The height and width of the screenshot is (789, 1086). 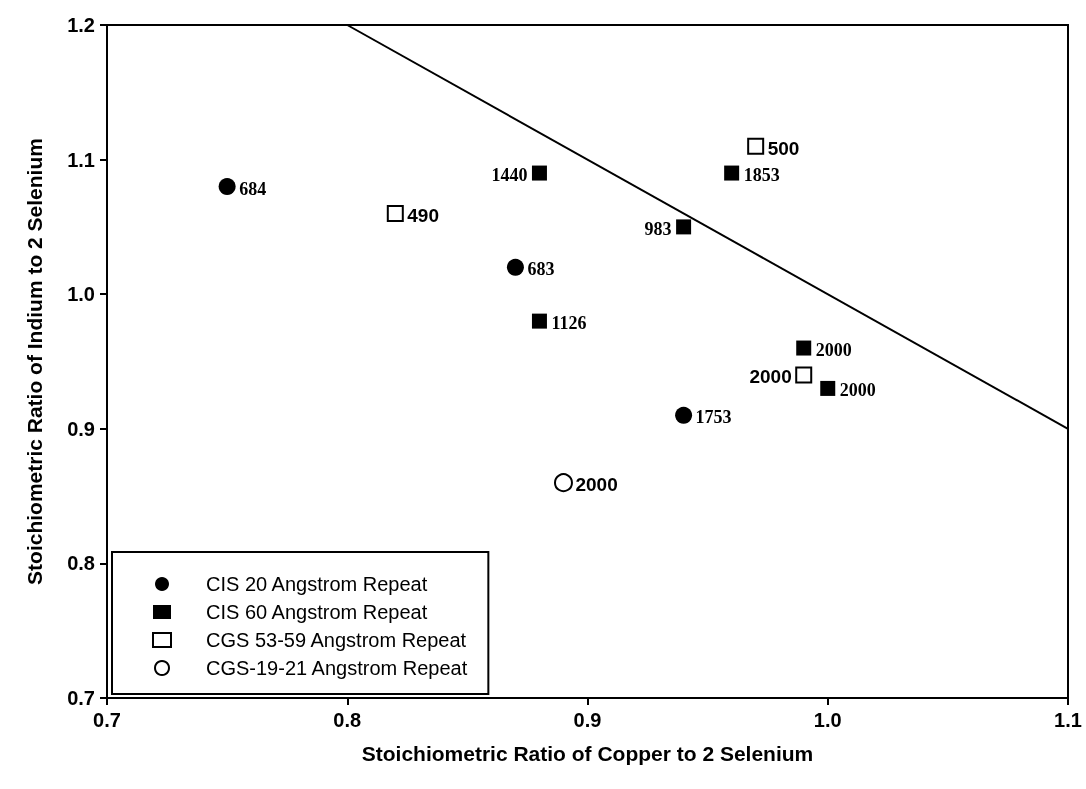 What do you see at coordinates (761, 175) in the screenshot?
I see `annotation: 1853` at bounding box center [761, 175].